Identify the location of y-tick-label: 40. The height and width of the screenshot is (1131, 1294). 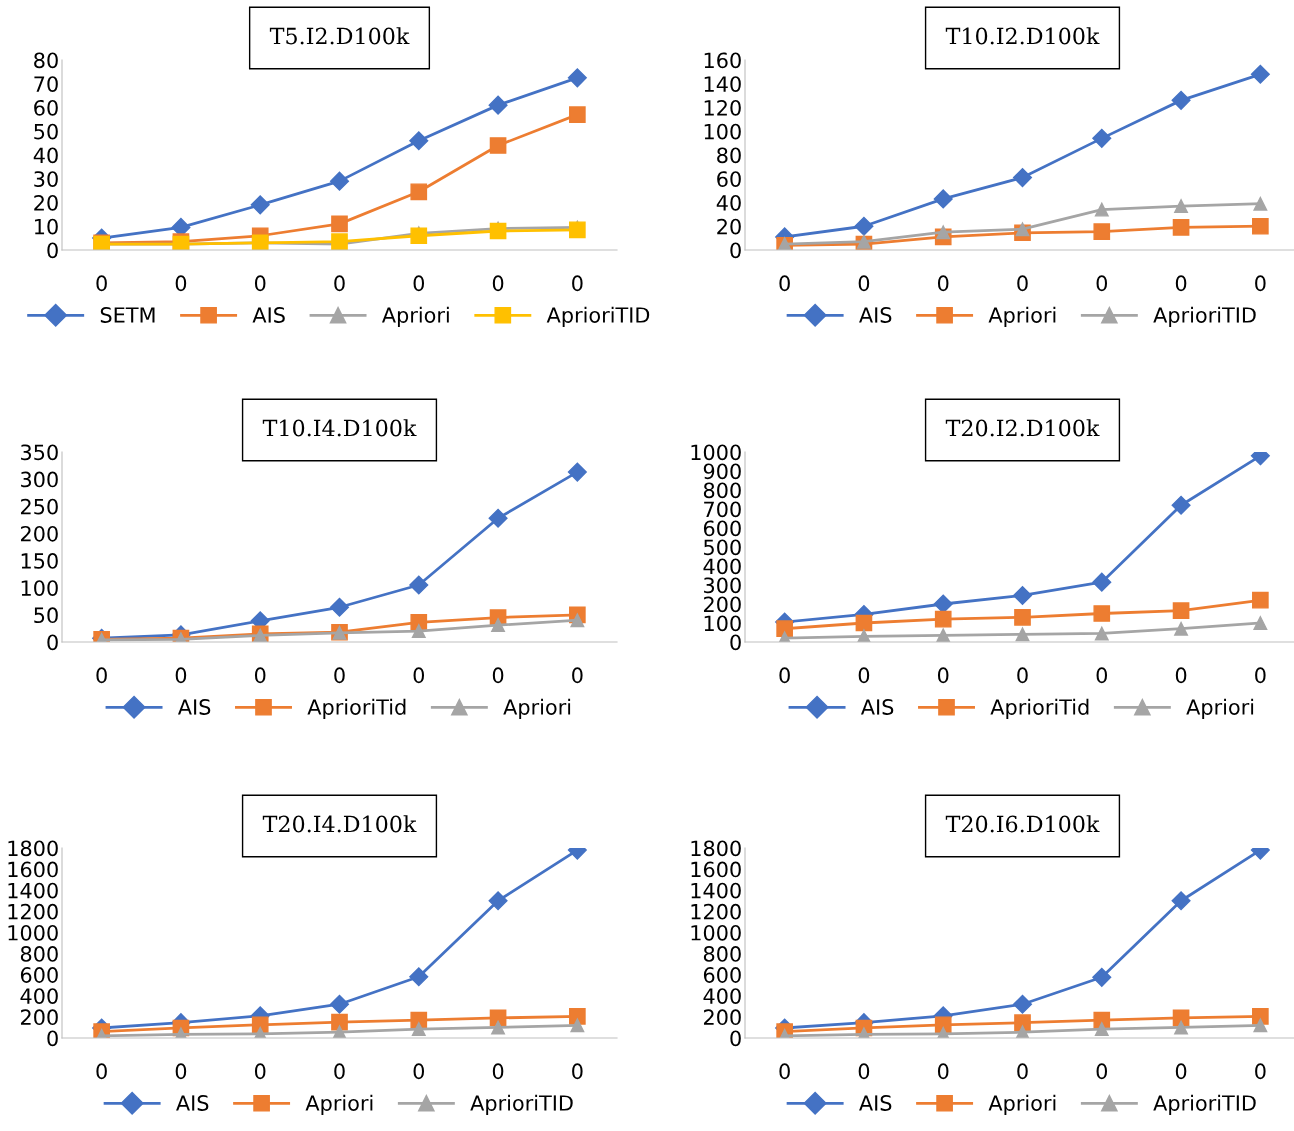
(45, 155).